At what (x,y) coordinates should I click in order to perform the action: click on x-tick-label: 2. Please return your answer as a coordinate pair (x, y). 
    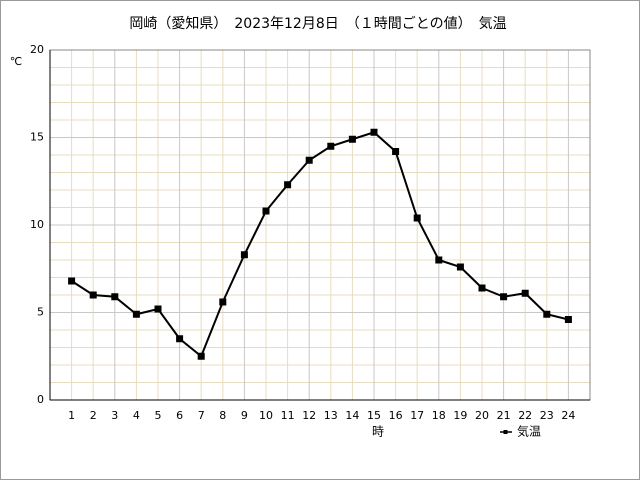
    Looking at the image, I should click on (93, 415).